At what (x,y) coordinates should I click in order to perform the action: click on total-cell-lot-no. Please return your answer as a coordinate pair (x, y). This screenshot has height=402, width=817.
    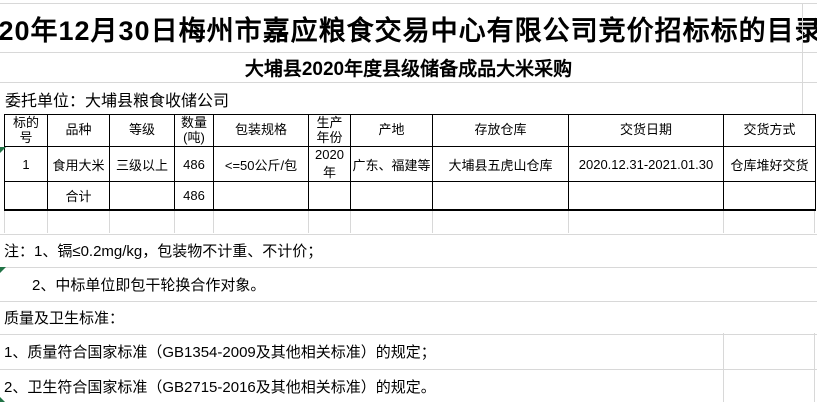
    Looking at the image, I should click on (26, 196).